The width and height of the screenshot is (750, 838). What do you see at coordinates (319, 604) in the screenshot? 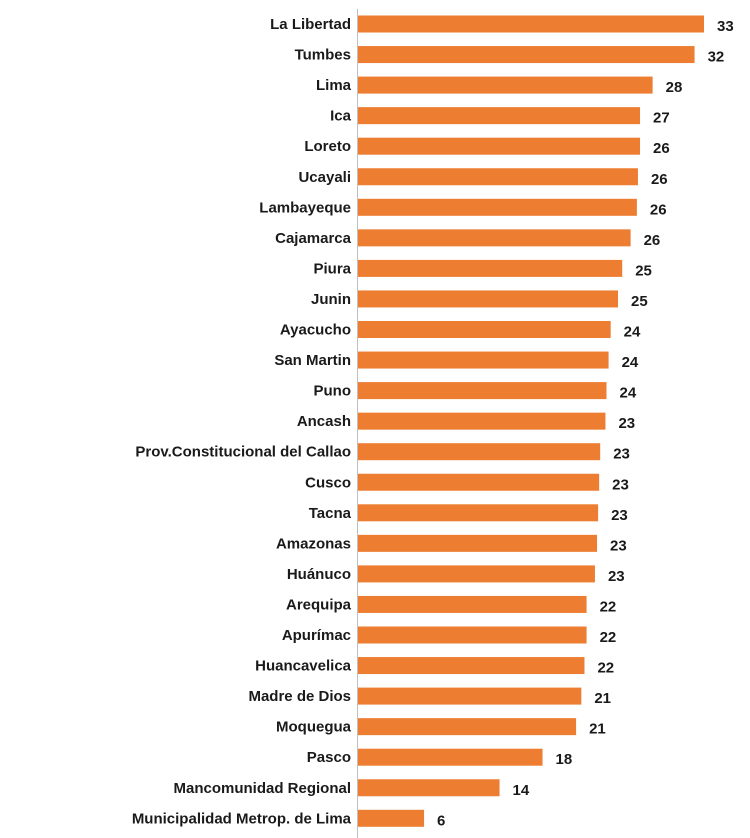
I see `category-label: Arequipa` at bounding box center [319, 604].